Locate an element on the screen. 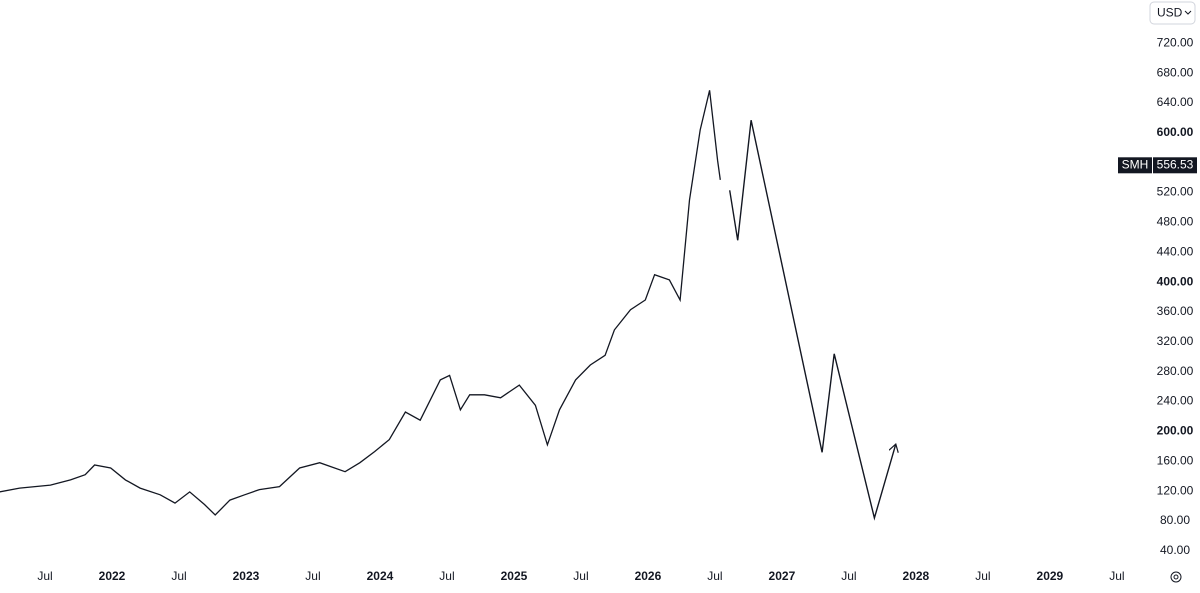  x-tick-label: 2027 is located at coordinates (782, 576).